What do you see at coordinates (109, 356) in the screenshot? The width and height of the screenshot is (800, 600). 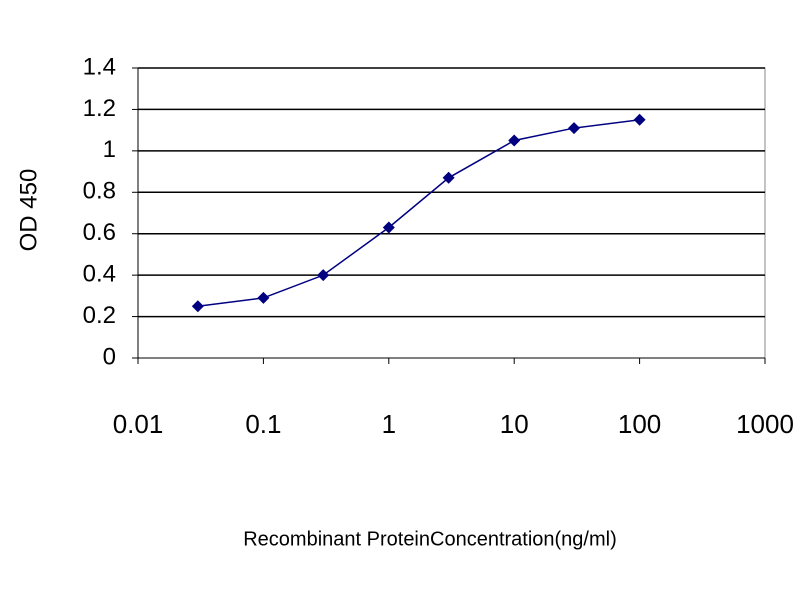 I see `y-tick-label: 0` at bounding box center [109, 356].